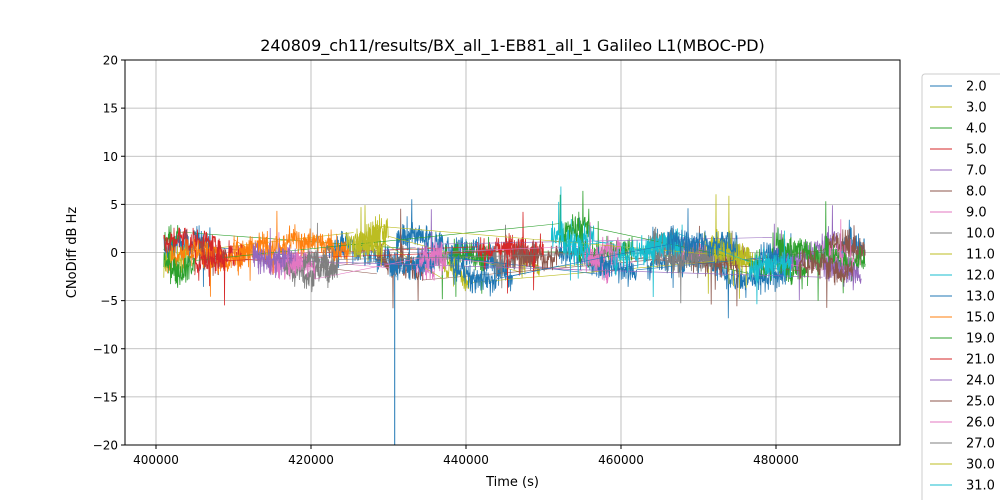 The width and height of the screenshot is (1000, 500). I want to click on legend-label: 21.0, so click(980, 360).